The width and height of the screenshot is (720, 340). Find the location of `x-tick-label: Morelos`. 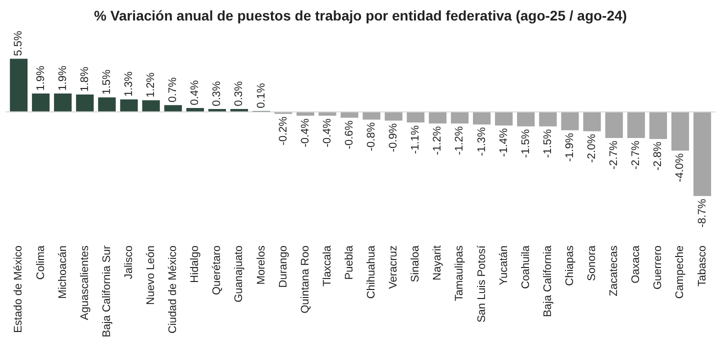

x-tick-label: Morelos is located at coordinates (261, 265).